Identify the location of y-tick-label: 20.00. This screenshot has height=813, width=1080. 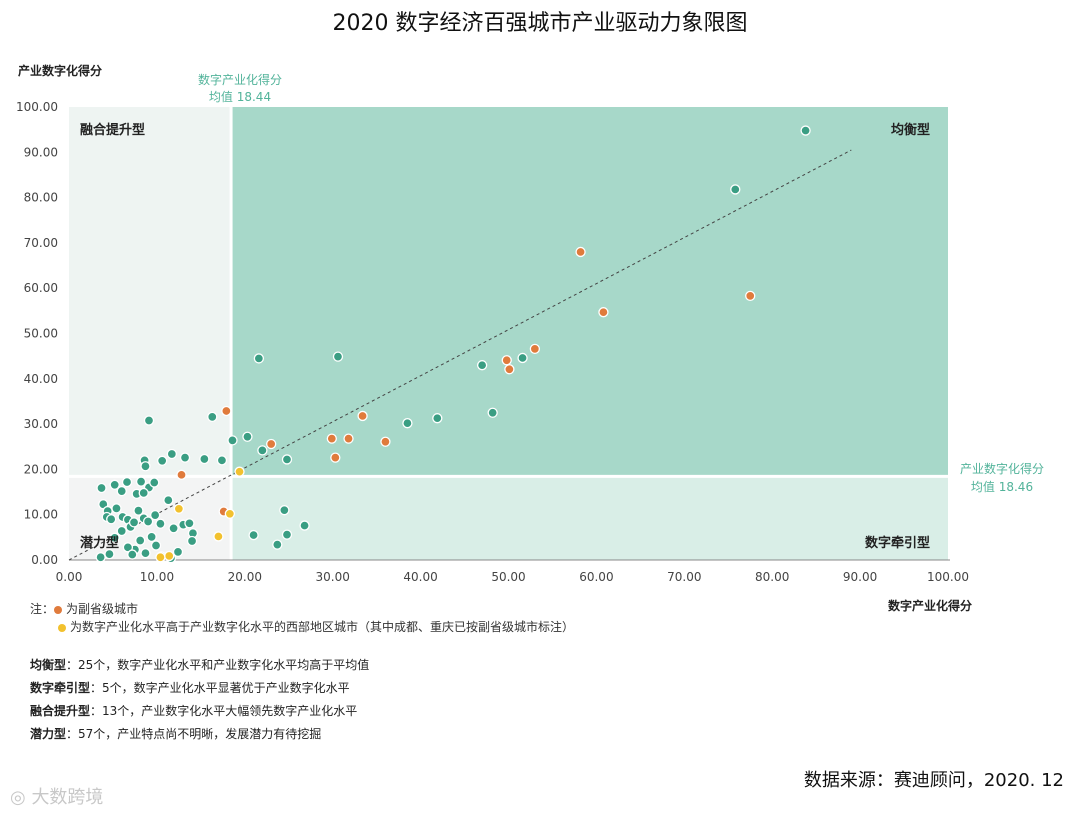
(41, 469).